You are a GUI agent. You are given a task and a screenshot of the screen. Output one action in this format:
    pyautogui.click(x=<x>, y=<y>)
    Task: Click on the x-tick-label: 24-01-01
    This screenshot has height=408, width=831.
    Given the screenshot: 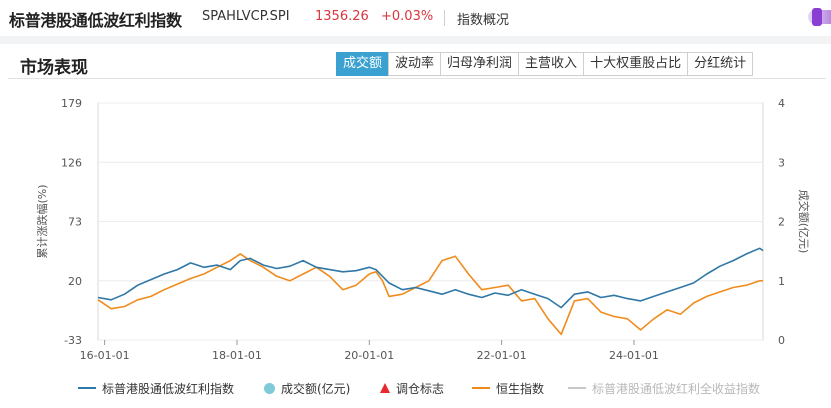 What is the action you would take?
    pyautogui.click(x=634, y=355)
    